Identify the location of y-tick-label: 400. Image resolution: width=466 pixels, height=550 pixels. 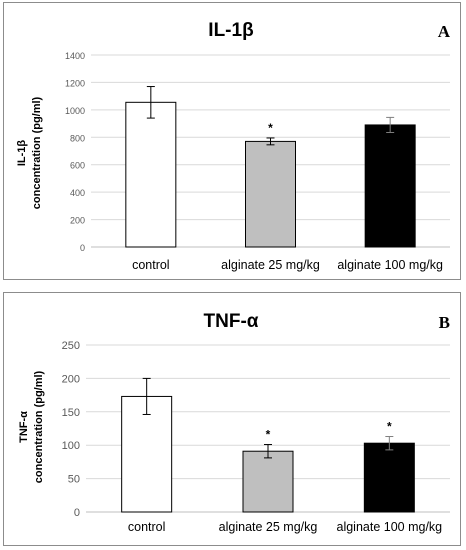
(77, 193).